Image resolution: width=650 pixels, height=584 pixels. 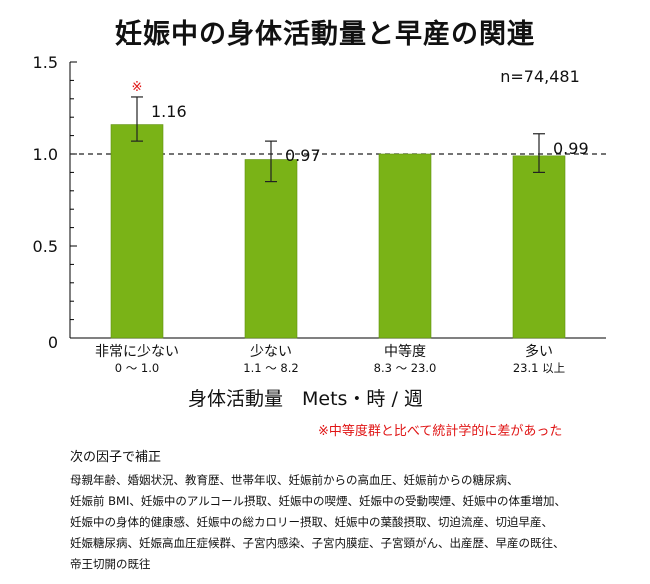 I want to click on category-range: 23.1 以上, so click(x=539, y=368).